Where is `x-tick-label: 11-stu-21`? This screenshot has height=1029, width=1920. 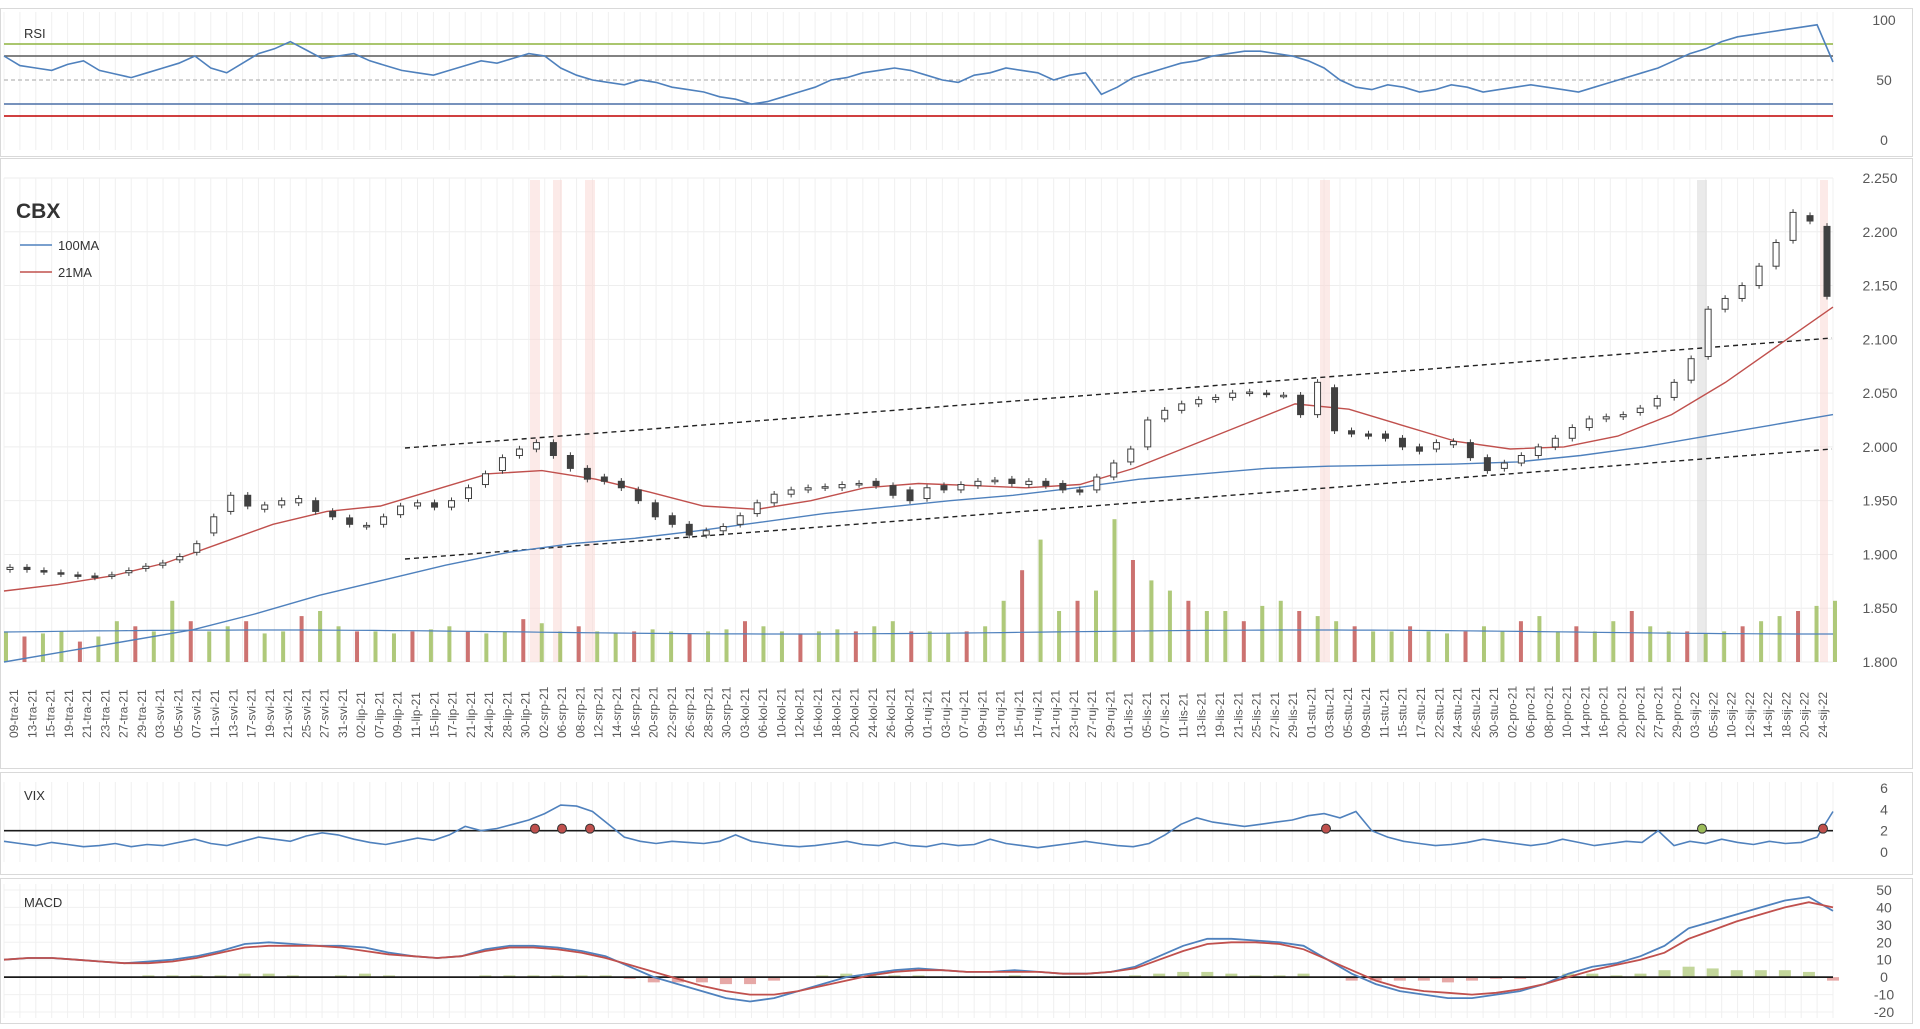
x-tick-label: 11-stu-21 is located at coordinates (1384, 713).